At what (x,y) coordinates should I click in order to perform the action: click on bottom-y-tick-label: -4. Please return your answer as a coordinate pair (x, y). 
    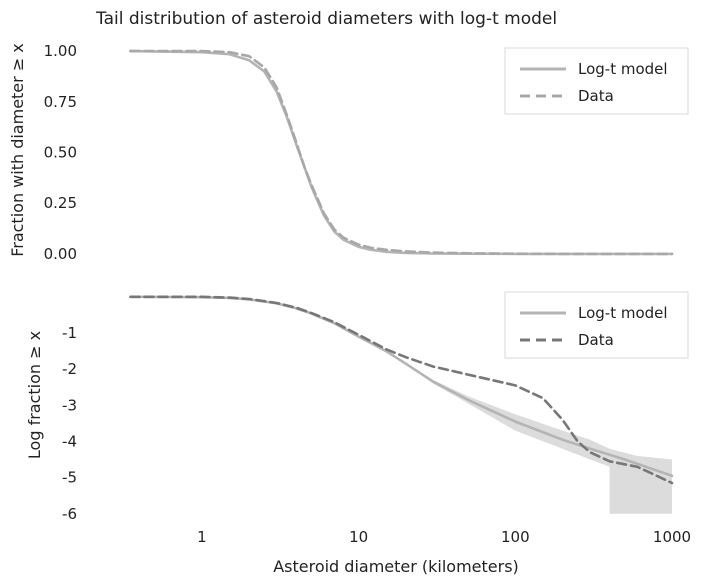
    Looking at the image, I should click on (69, 441).